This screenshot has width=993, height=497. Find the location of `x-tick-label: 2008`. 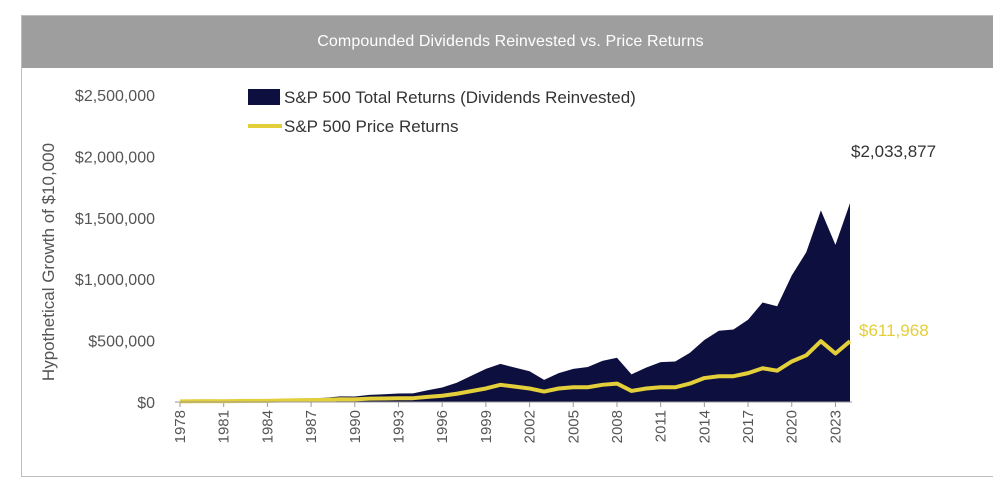

x-tick-label: 2008 is located at coordinates (617, 426).